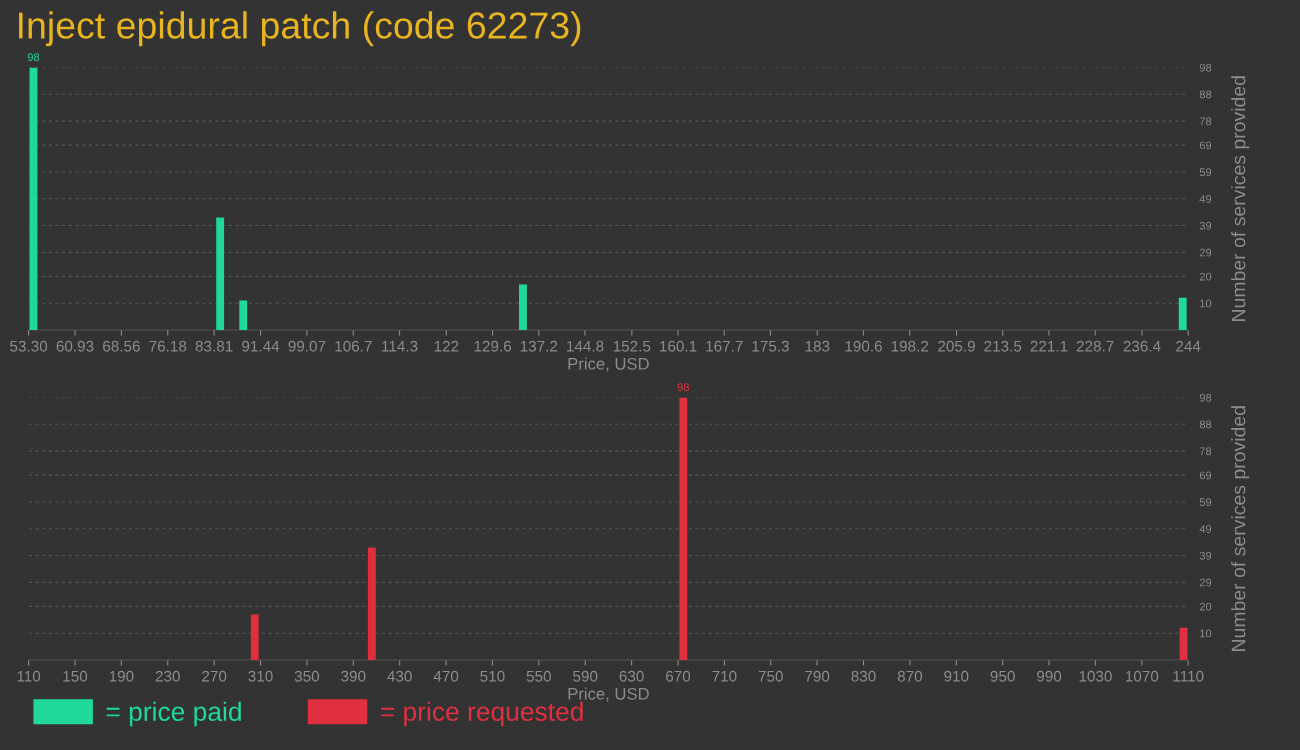  What do you see at coordinates (724, 676) in the screenshot?
I see `x-tick-label: 710` at bounding box center [724, 676].